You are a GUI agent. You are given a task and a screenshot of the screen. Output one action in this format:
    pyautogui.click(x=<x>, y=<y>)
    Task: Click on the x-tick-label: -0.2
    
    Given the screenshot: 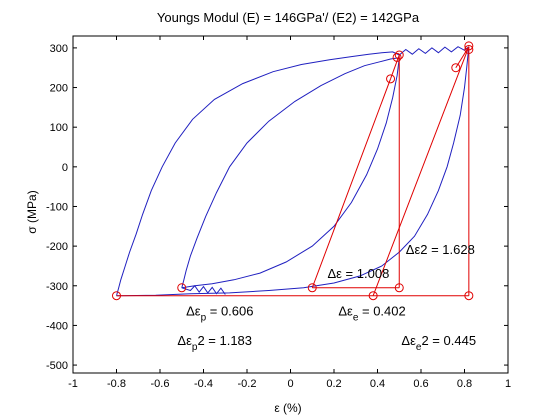 What is the action you would take?
    pyautogui.click(x=247, y=384)
    